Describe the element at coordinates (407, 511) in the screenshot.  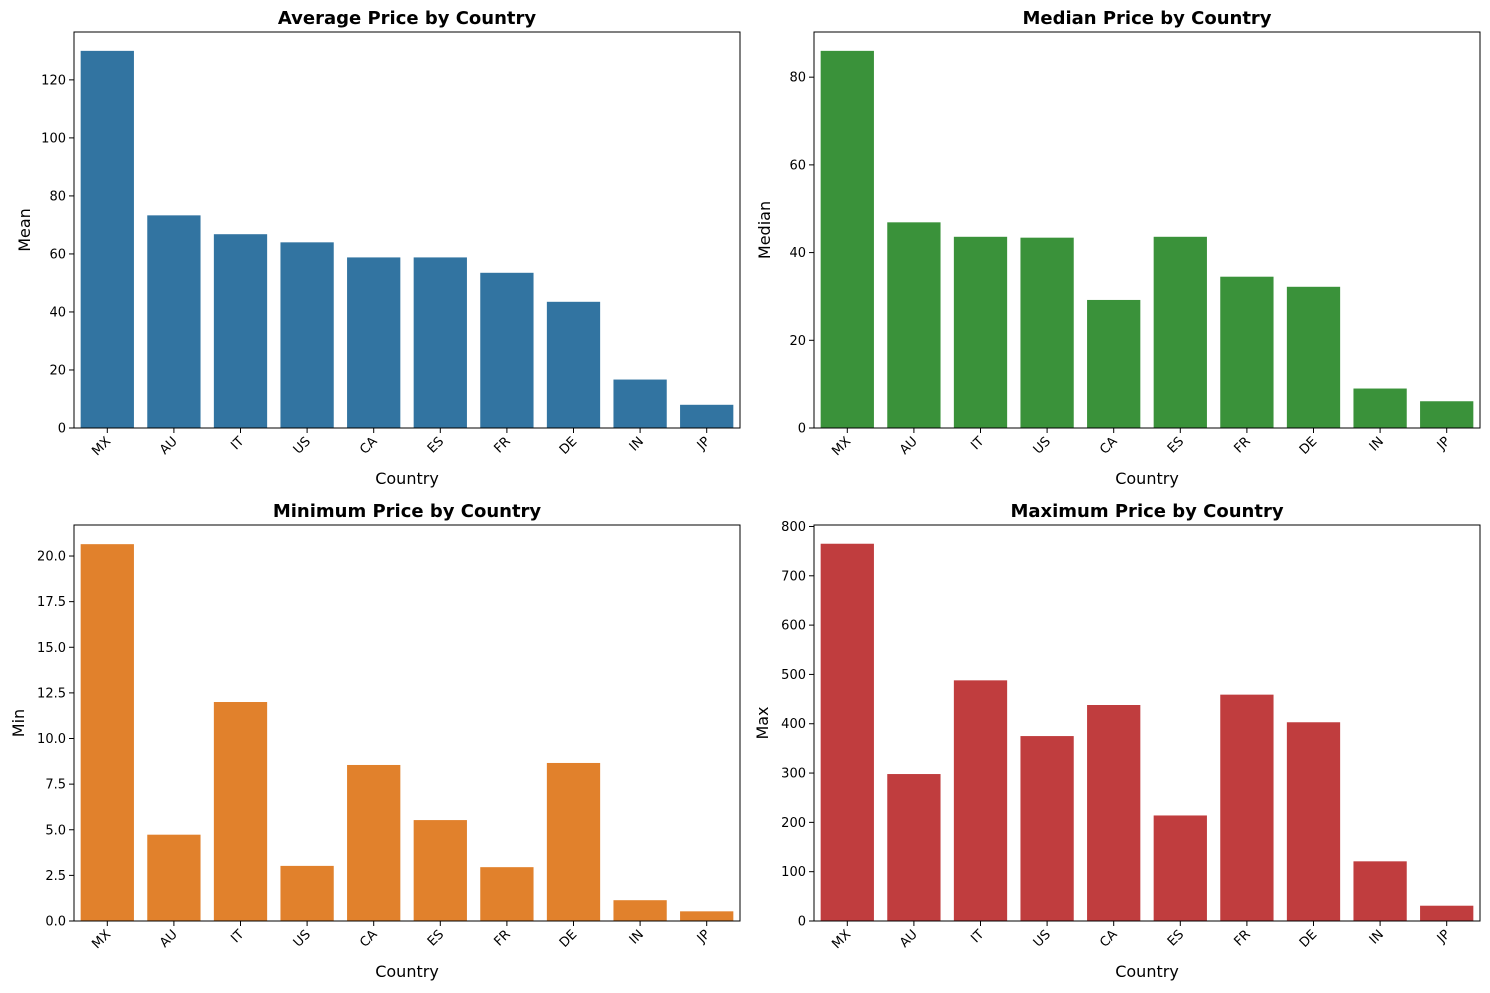
I see `chart-title: Minimum Price by Country` at that location.